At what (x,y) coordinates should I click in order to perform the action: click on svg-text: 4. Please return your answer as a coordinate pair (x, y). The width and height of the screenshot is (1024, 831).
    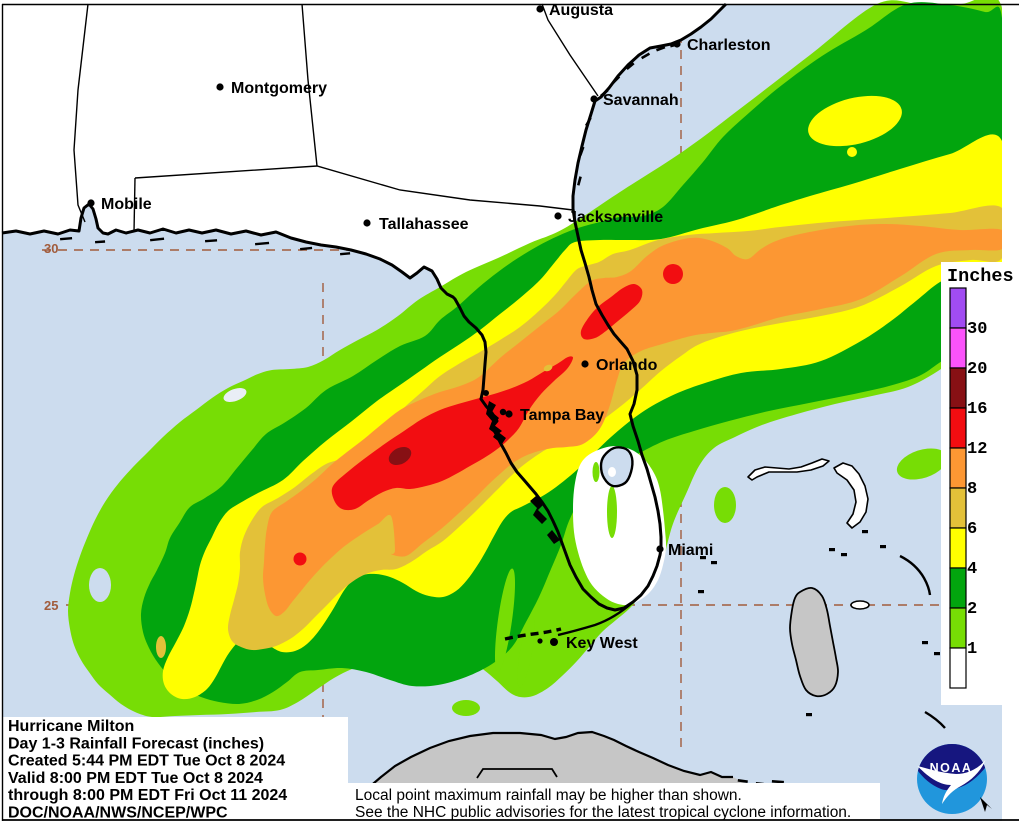
    Looking at the image, I should click on (972, 569).